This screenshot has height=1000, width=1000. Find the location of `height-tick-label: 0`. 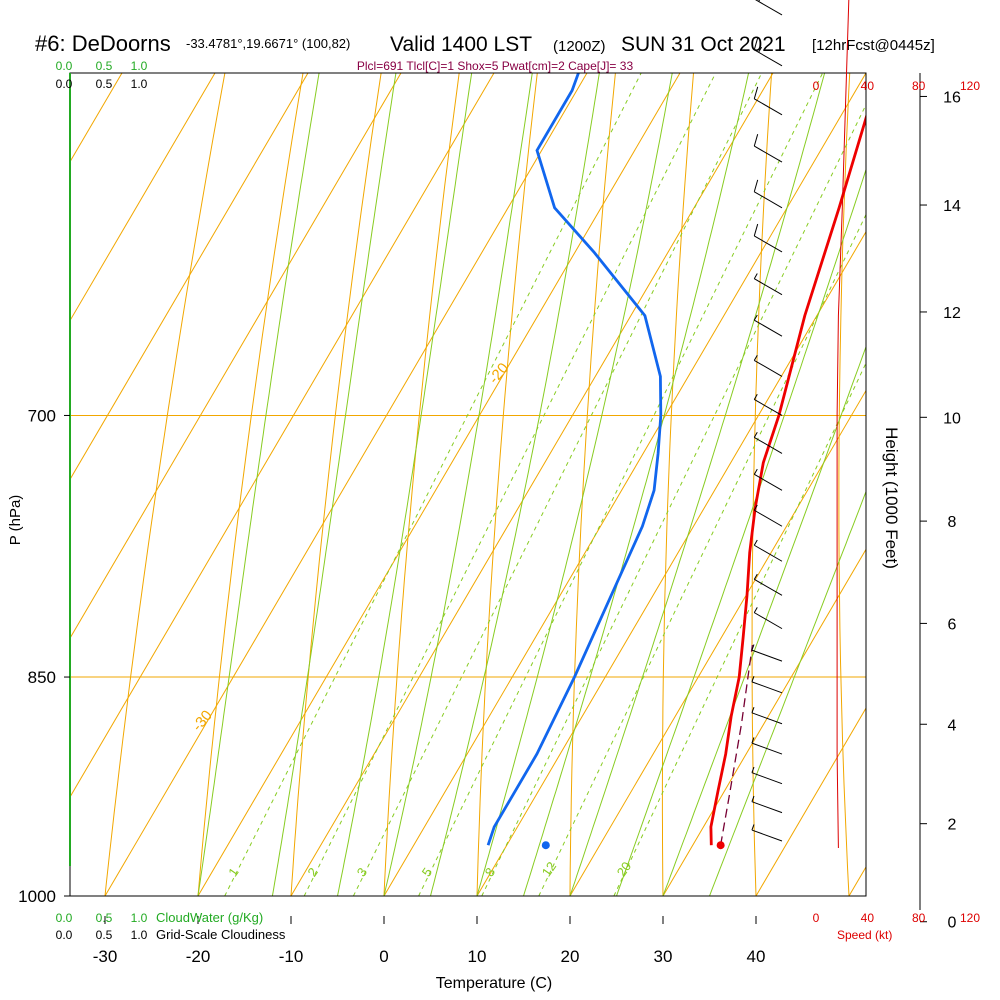

height-tick-label: 0 is located at coordinates (952, 923).